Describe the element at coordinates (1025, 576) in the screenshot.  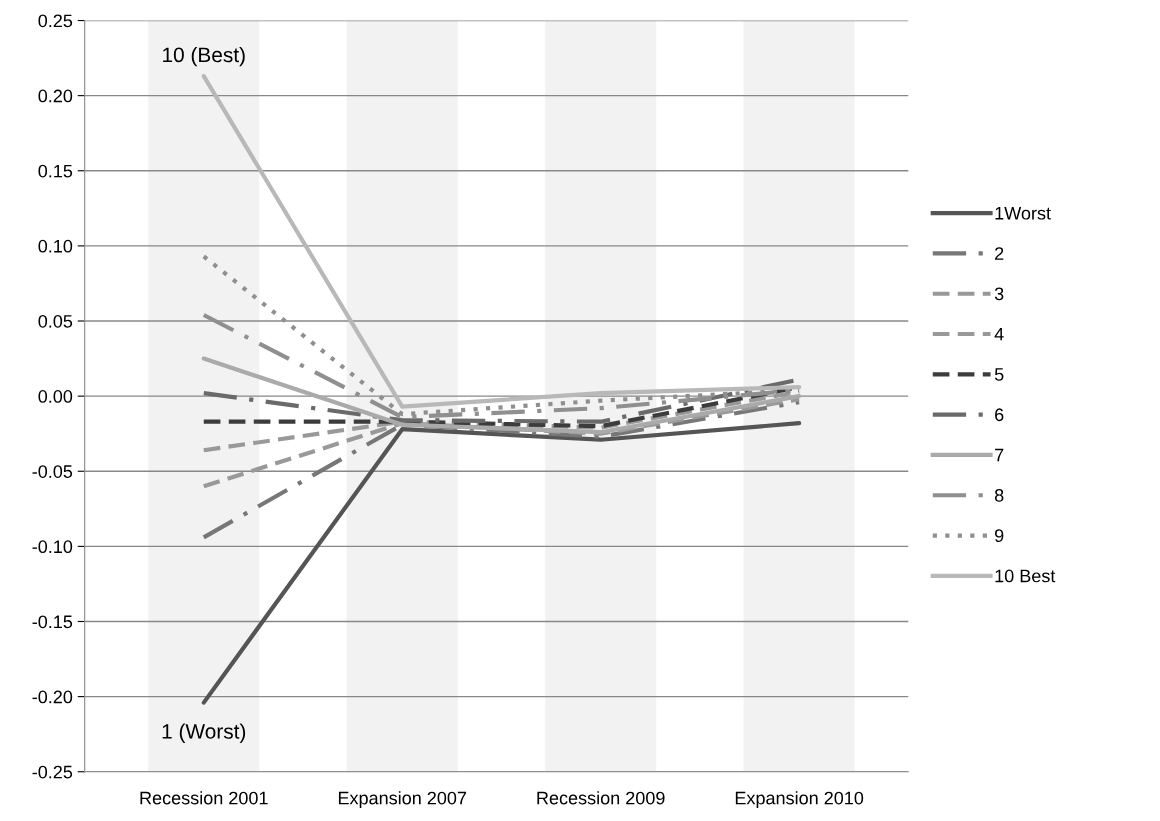
I see `legend-label: 10 Best` at that location.